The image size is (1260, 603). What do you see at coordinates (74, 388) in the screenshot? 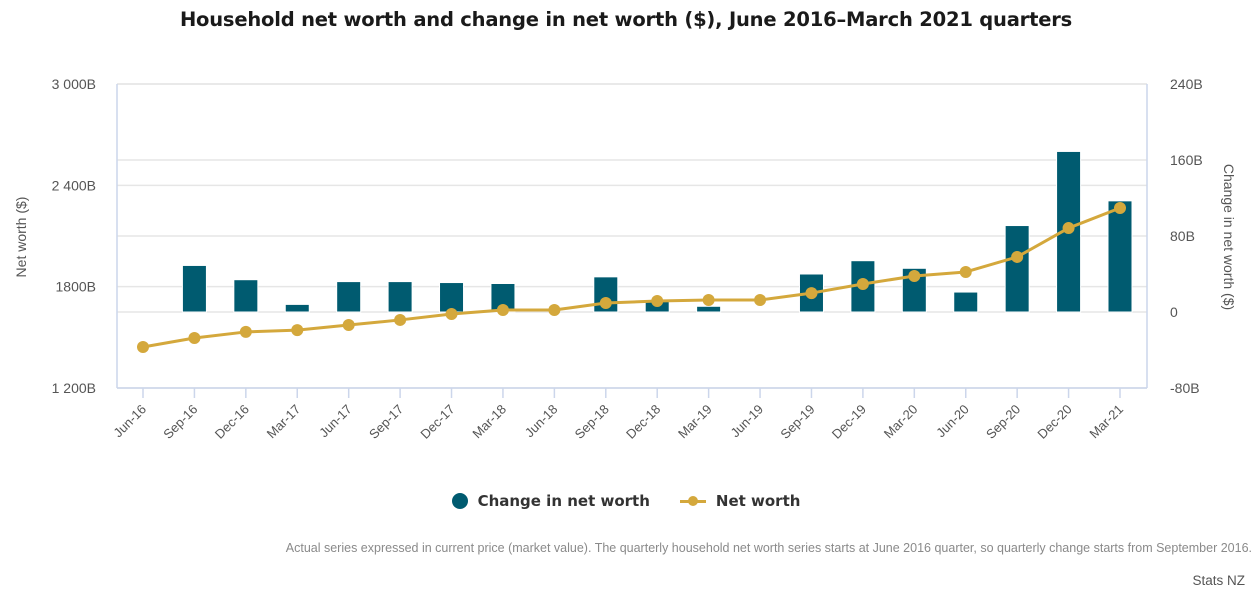
I see `left-tick-label: 1 200B` at bounding box center [74, 388].